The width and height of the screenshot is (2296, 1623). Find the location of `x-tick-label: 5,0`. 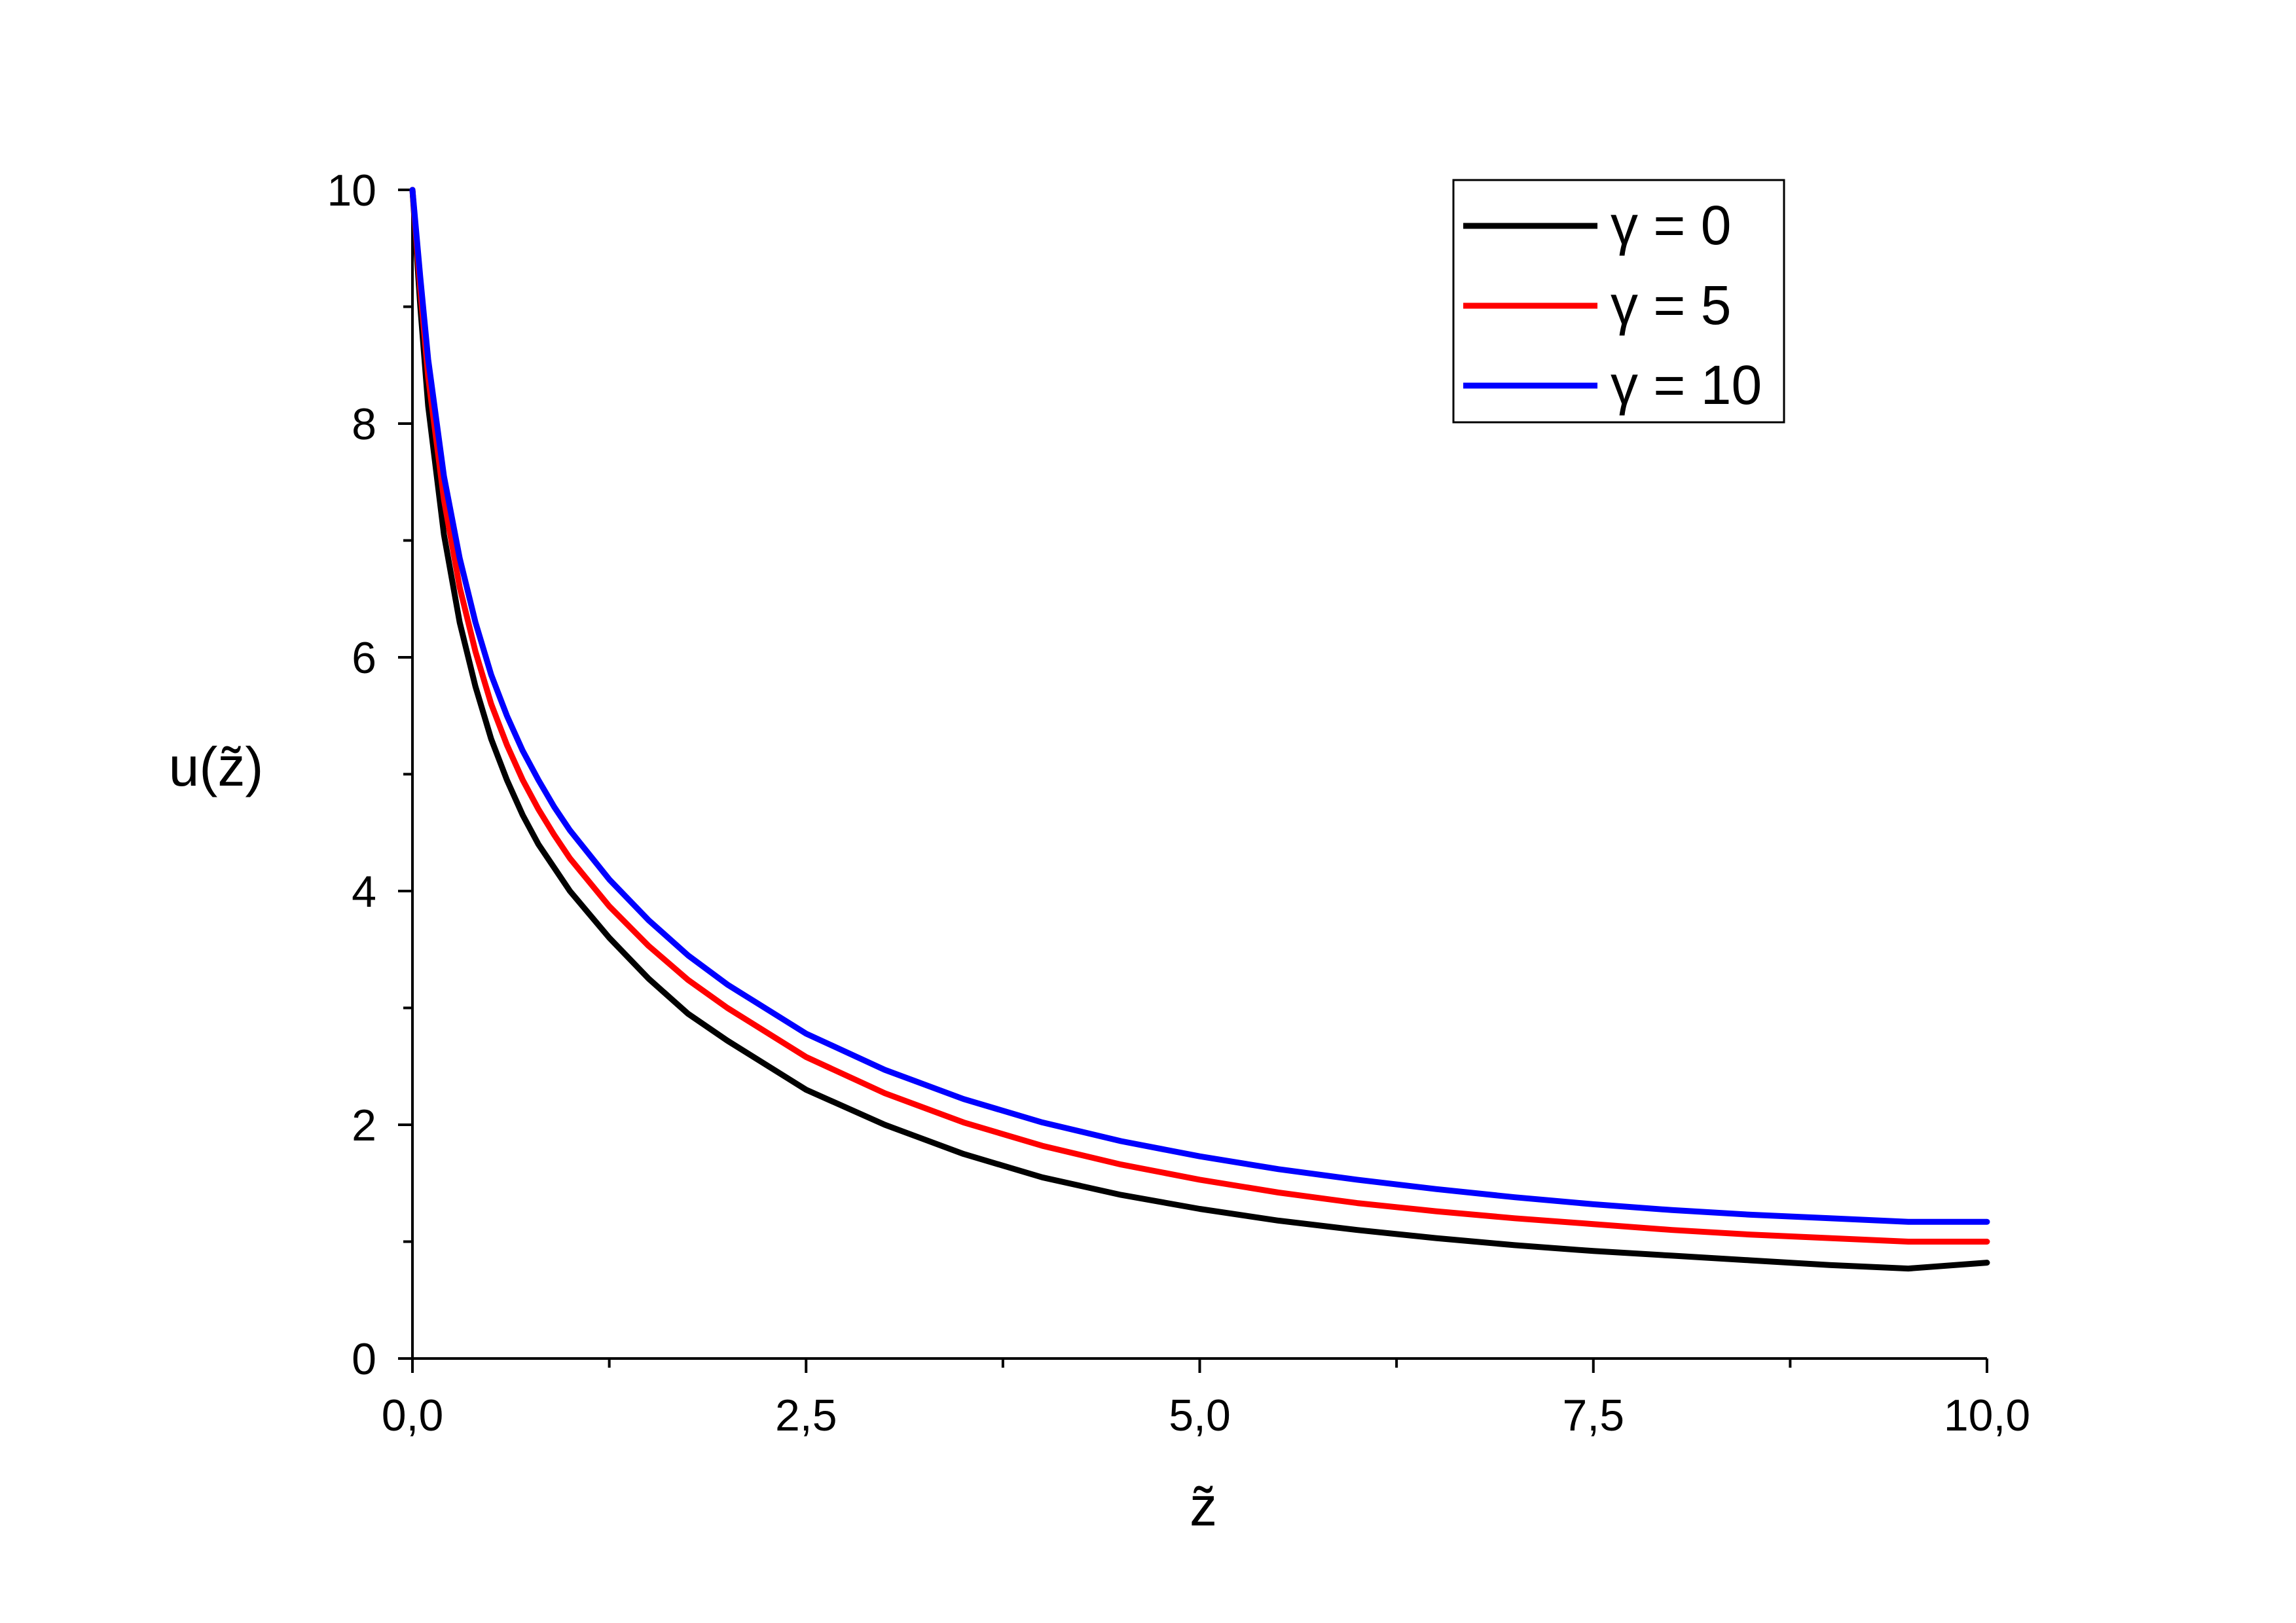

x-tick-label: 5,0 is located at coordinates (1200, 1415).